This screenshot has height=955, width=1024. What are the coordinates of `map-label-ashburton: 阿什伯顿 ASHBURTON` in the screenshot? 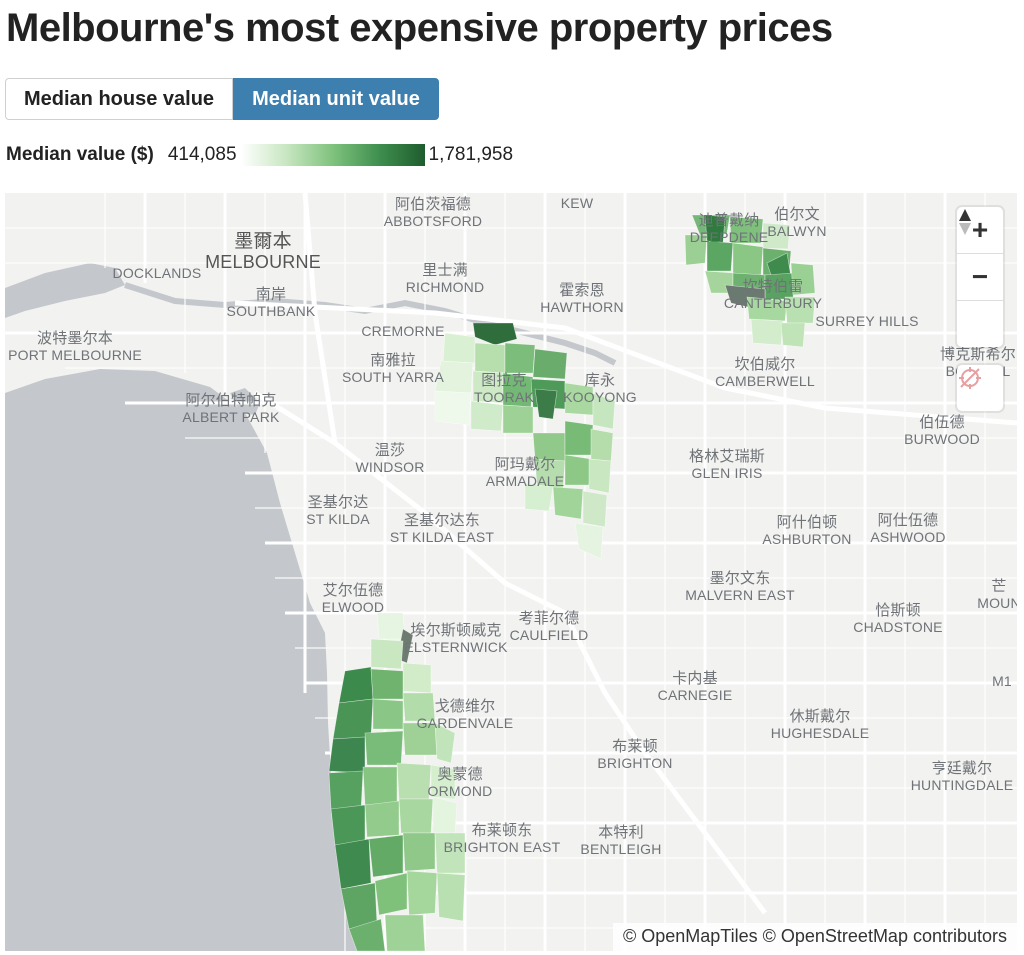 It's located at (807, 531).